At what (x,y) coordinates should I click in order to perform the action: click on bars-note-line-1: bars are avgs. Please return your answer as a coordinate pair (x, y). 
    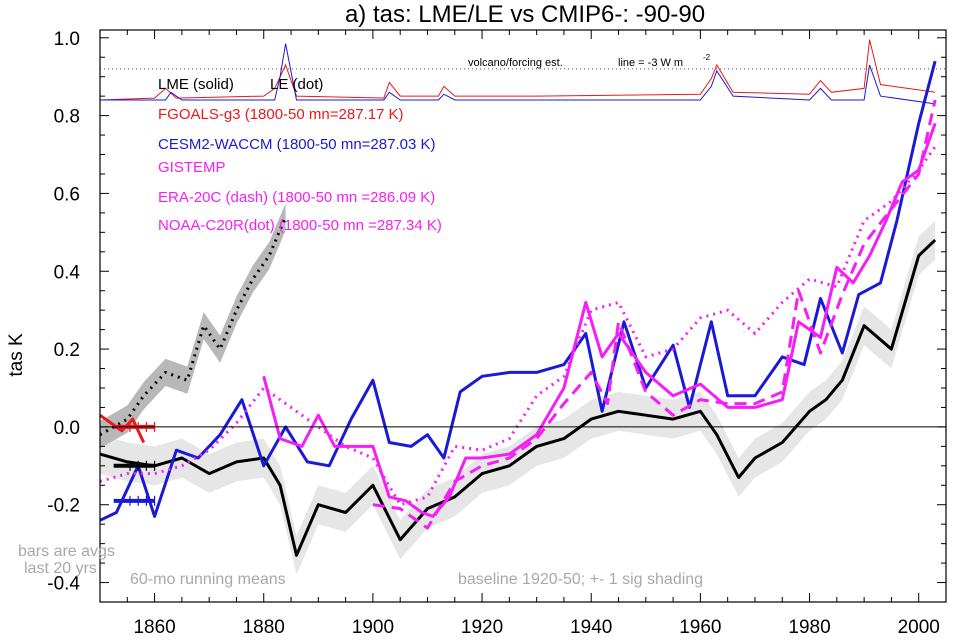
    Looking at the image, I should click on (66, 551).